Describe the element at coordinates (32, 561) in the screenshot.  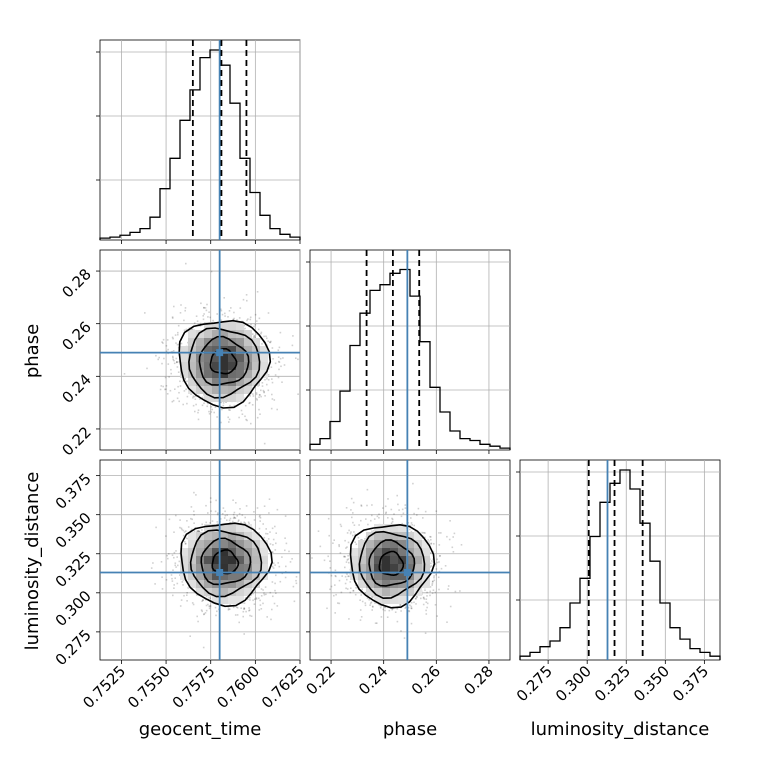
I see `ylabel-luminosity-distance: luminosity_distance` at that location.